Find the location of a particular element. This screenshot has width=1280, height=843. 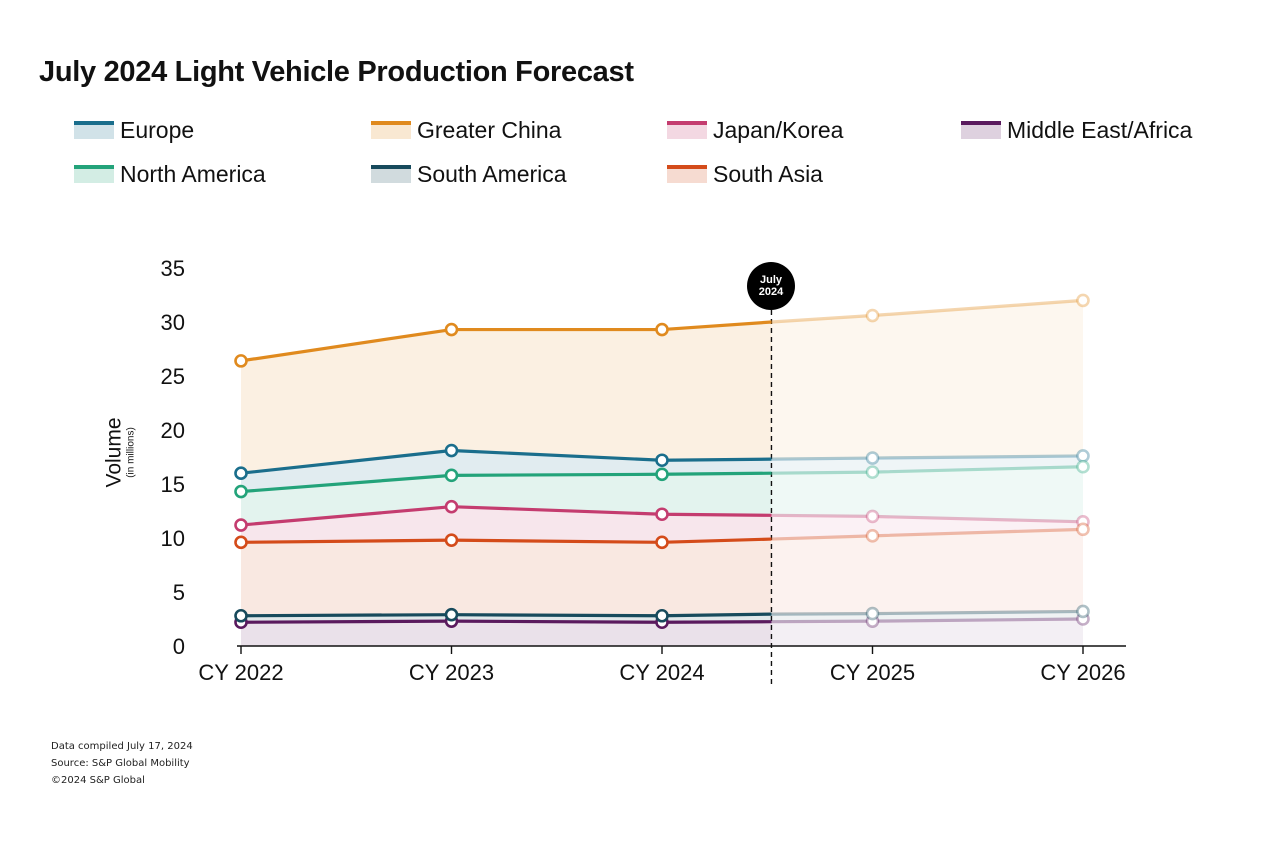

area-japan-korea is located at coordinates (506, 524).